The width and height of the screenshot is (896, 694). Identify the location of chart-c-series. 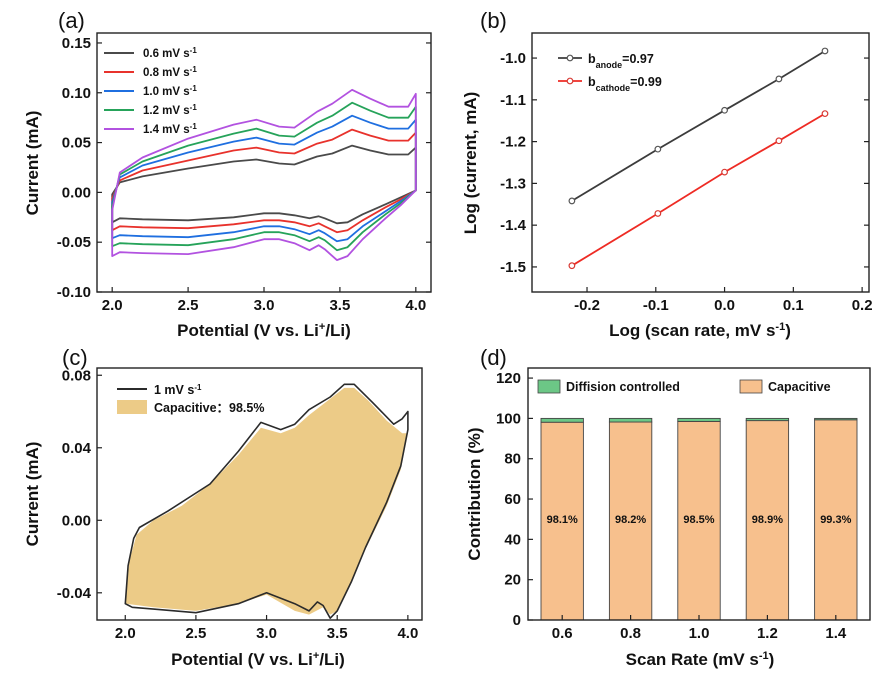
(266, 501).